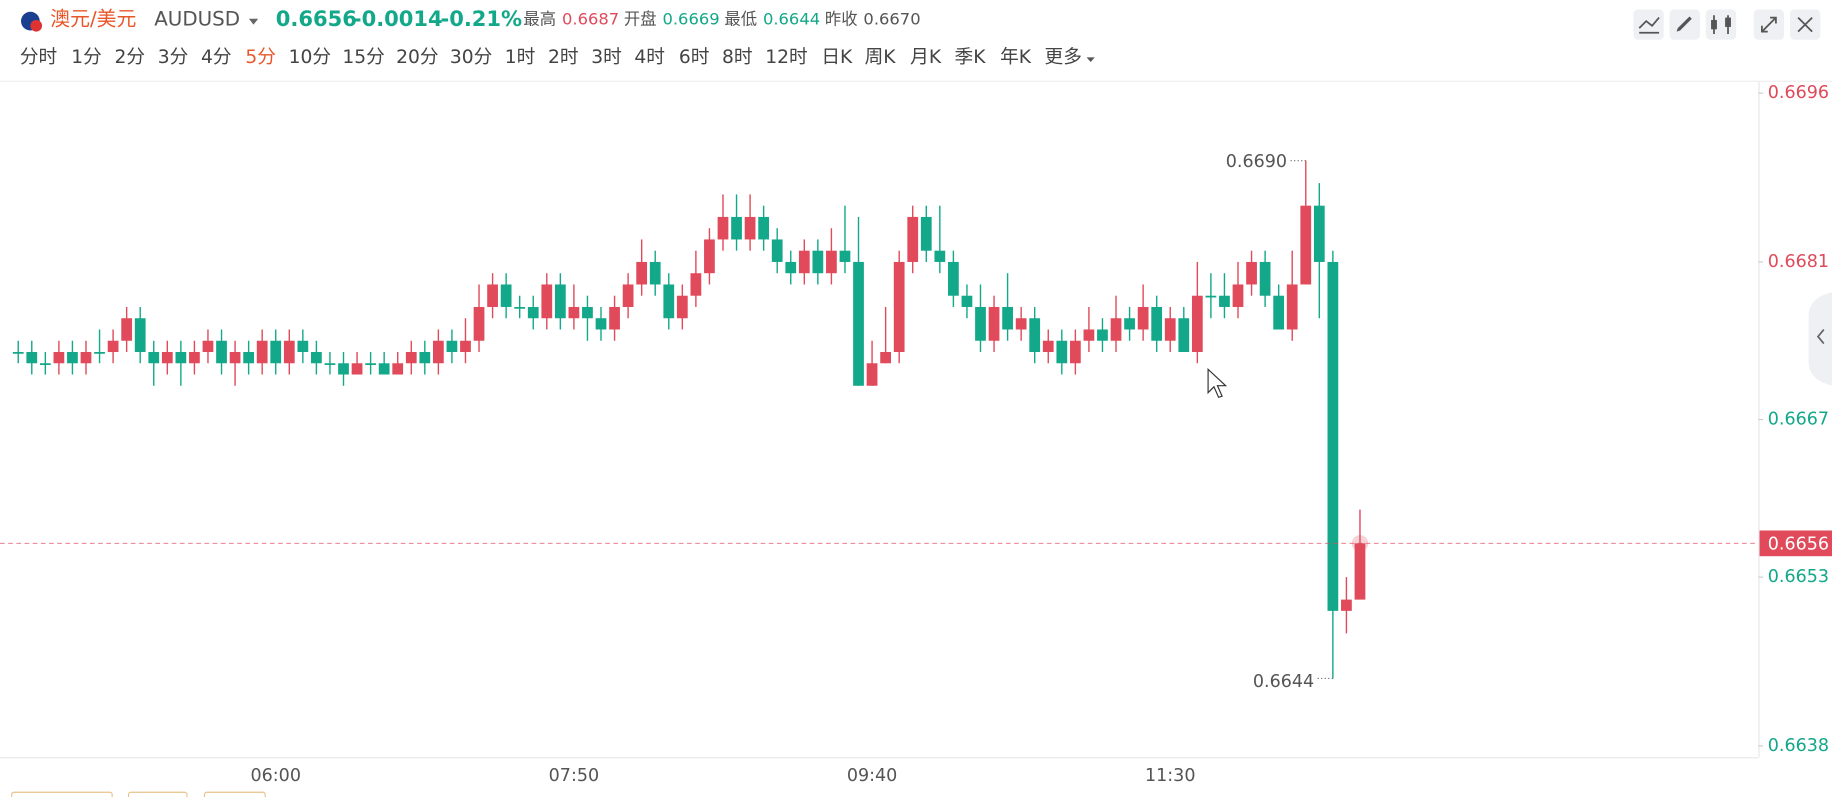  What do you see at coordinates (694, 57) in the screenshot?
I see `period-tab: 6时` at bounding box center [694, 57].